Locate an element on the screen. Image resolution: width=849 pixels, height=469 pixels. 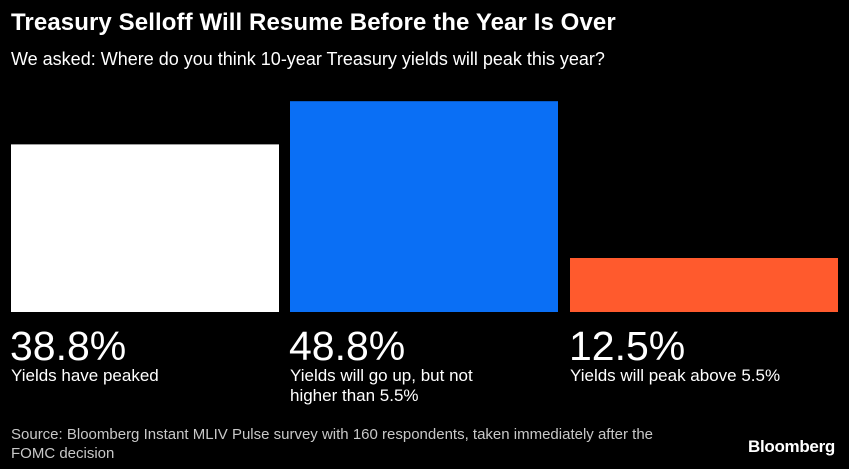
value-label-3: 12.5% is located at coordinates (627, 346).